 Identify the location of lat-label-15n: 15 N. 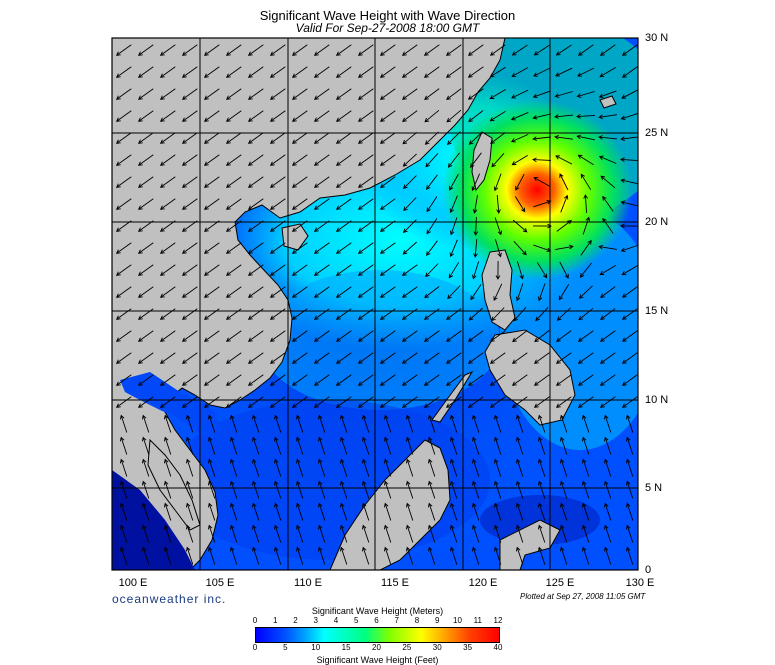
(657, 311).